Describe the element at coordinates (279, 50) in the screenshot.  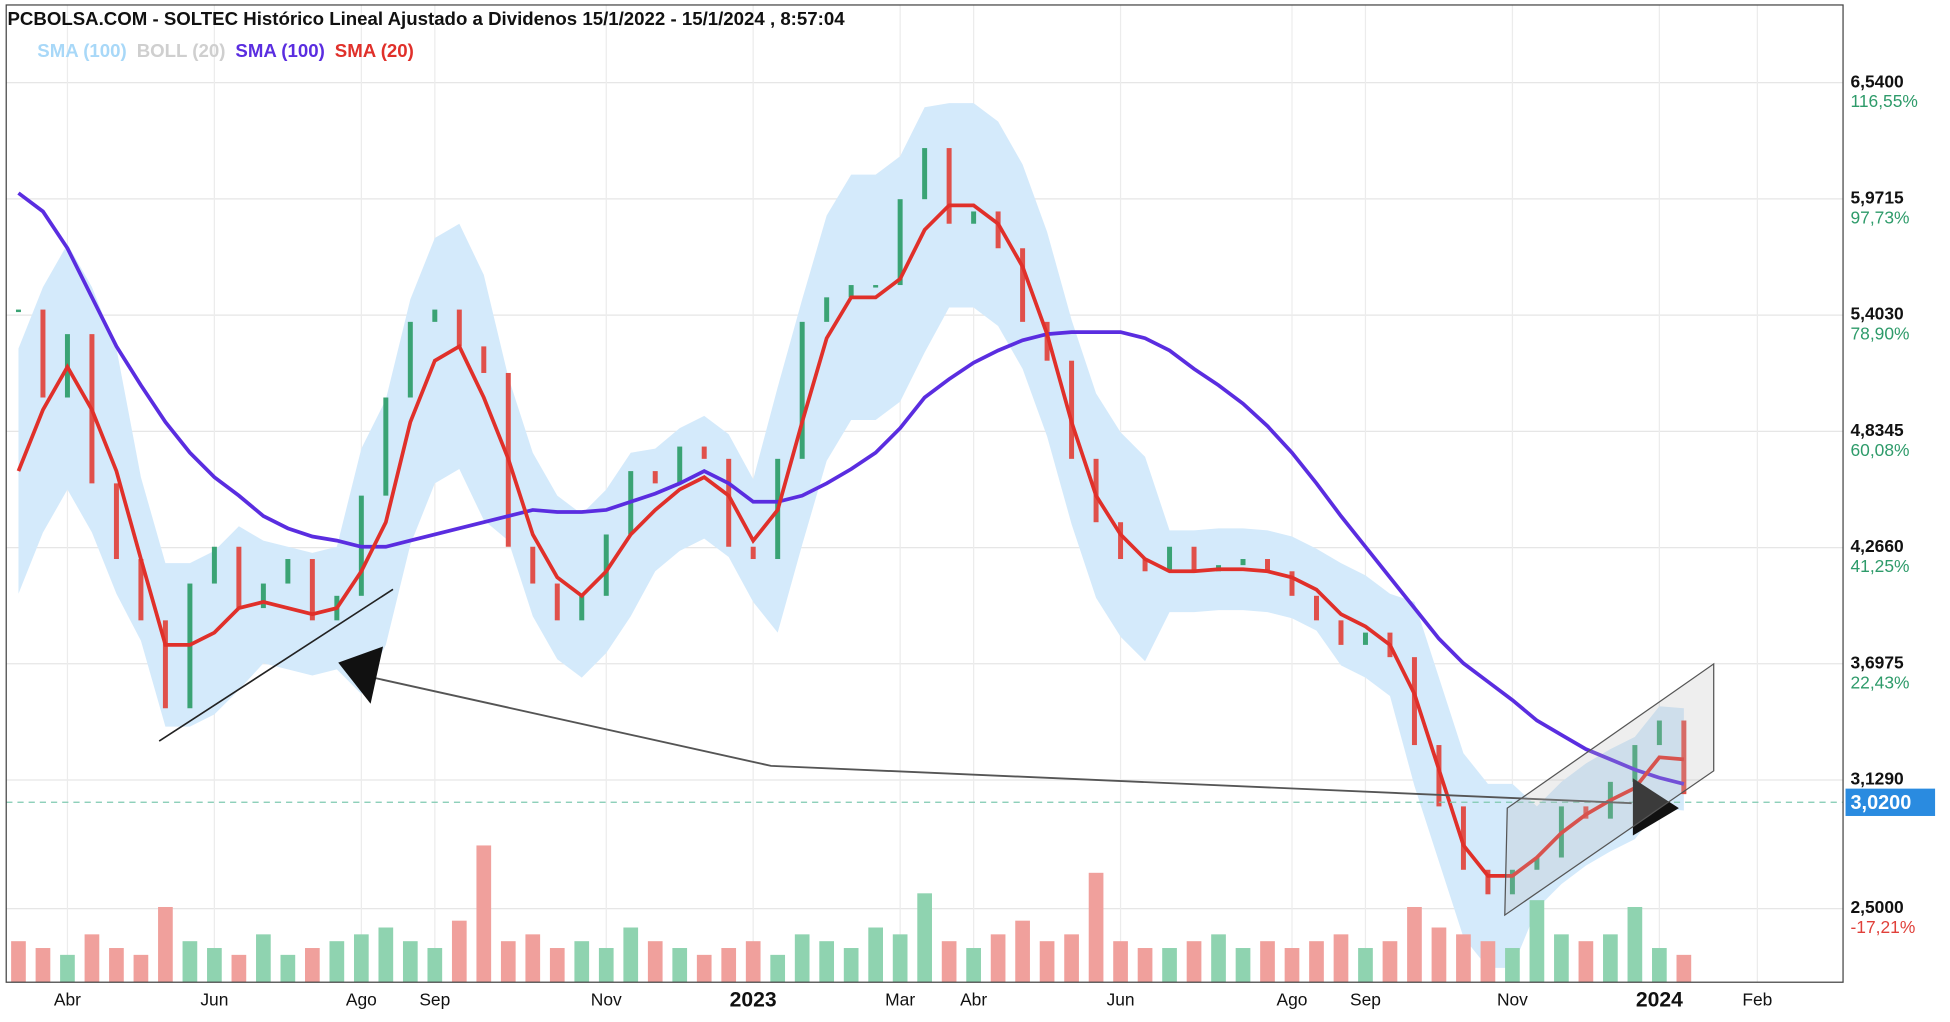
I see `legend-entry: SMA (100)` at that location.